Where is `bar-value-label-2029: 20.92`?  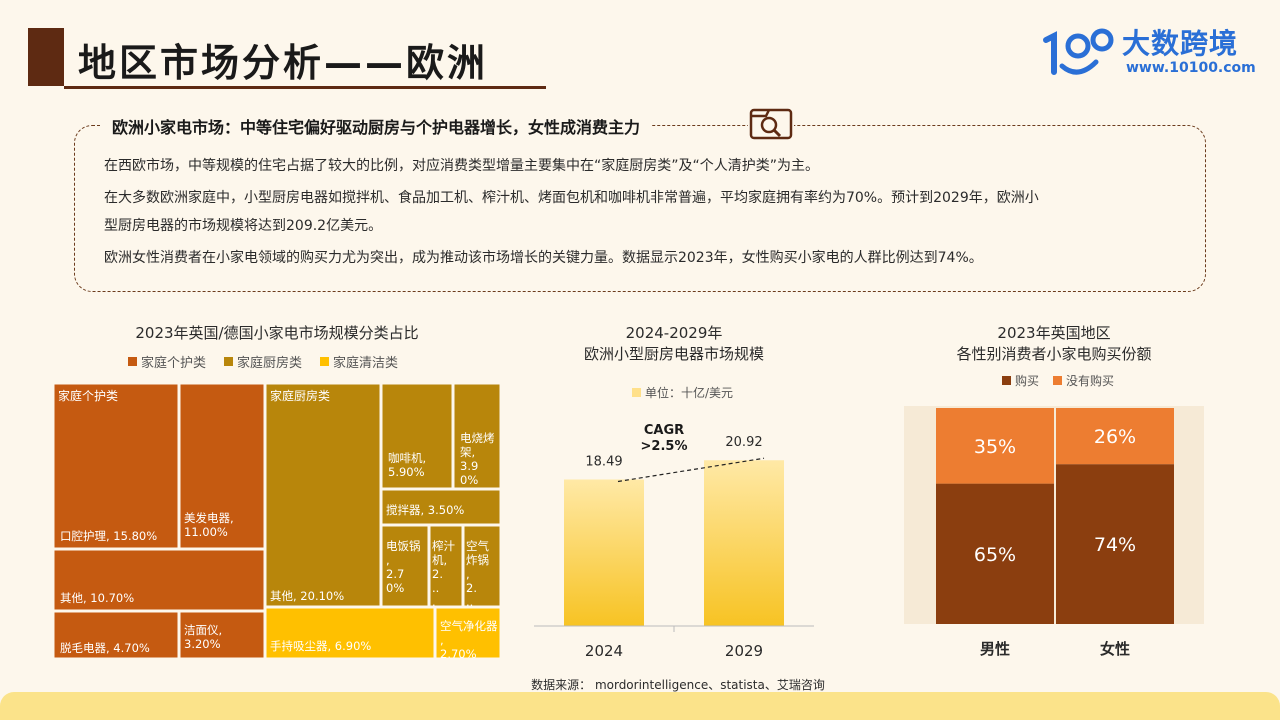 bar-value-label-2029: 20.92 is located at coordinates (743, 442).